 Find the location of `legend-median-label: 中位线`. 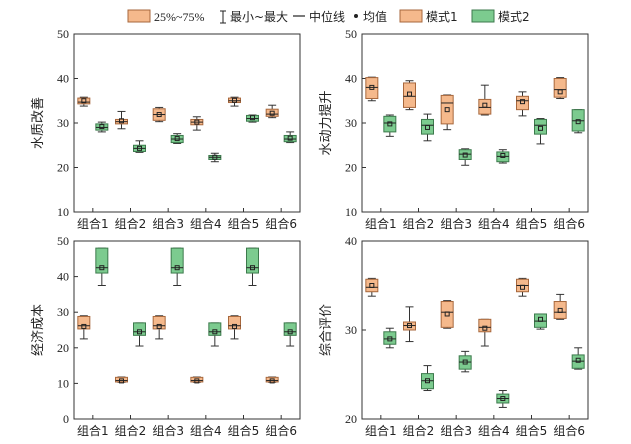

legend-median-label: 中位线 is located at coordinates (327, 16).